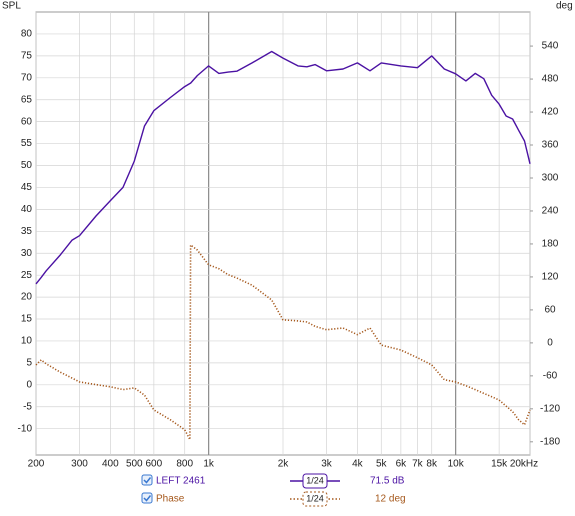 The width and height of the screenshot is (575, 516). I want to click on y-axis-title: SPL, so click(11, 6).